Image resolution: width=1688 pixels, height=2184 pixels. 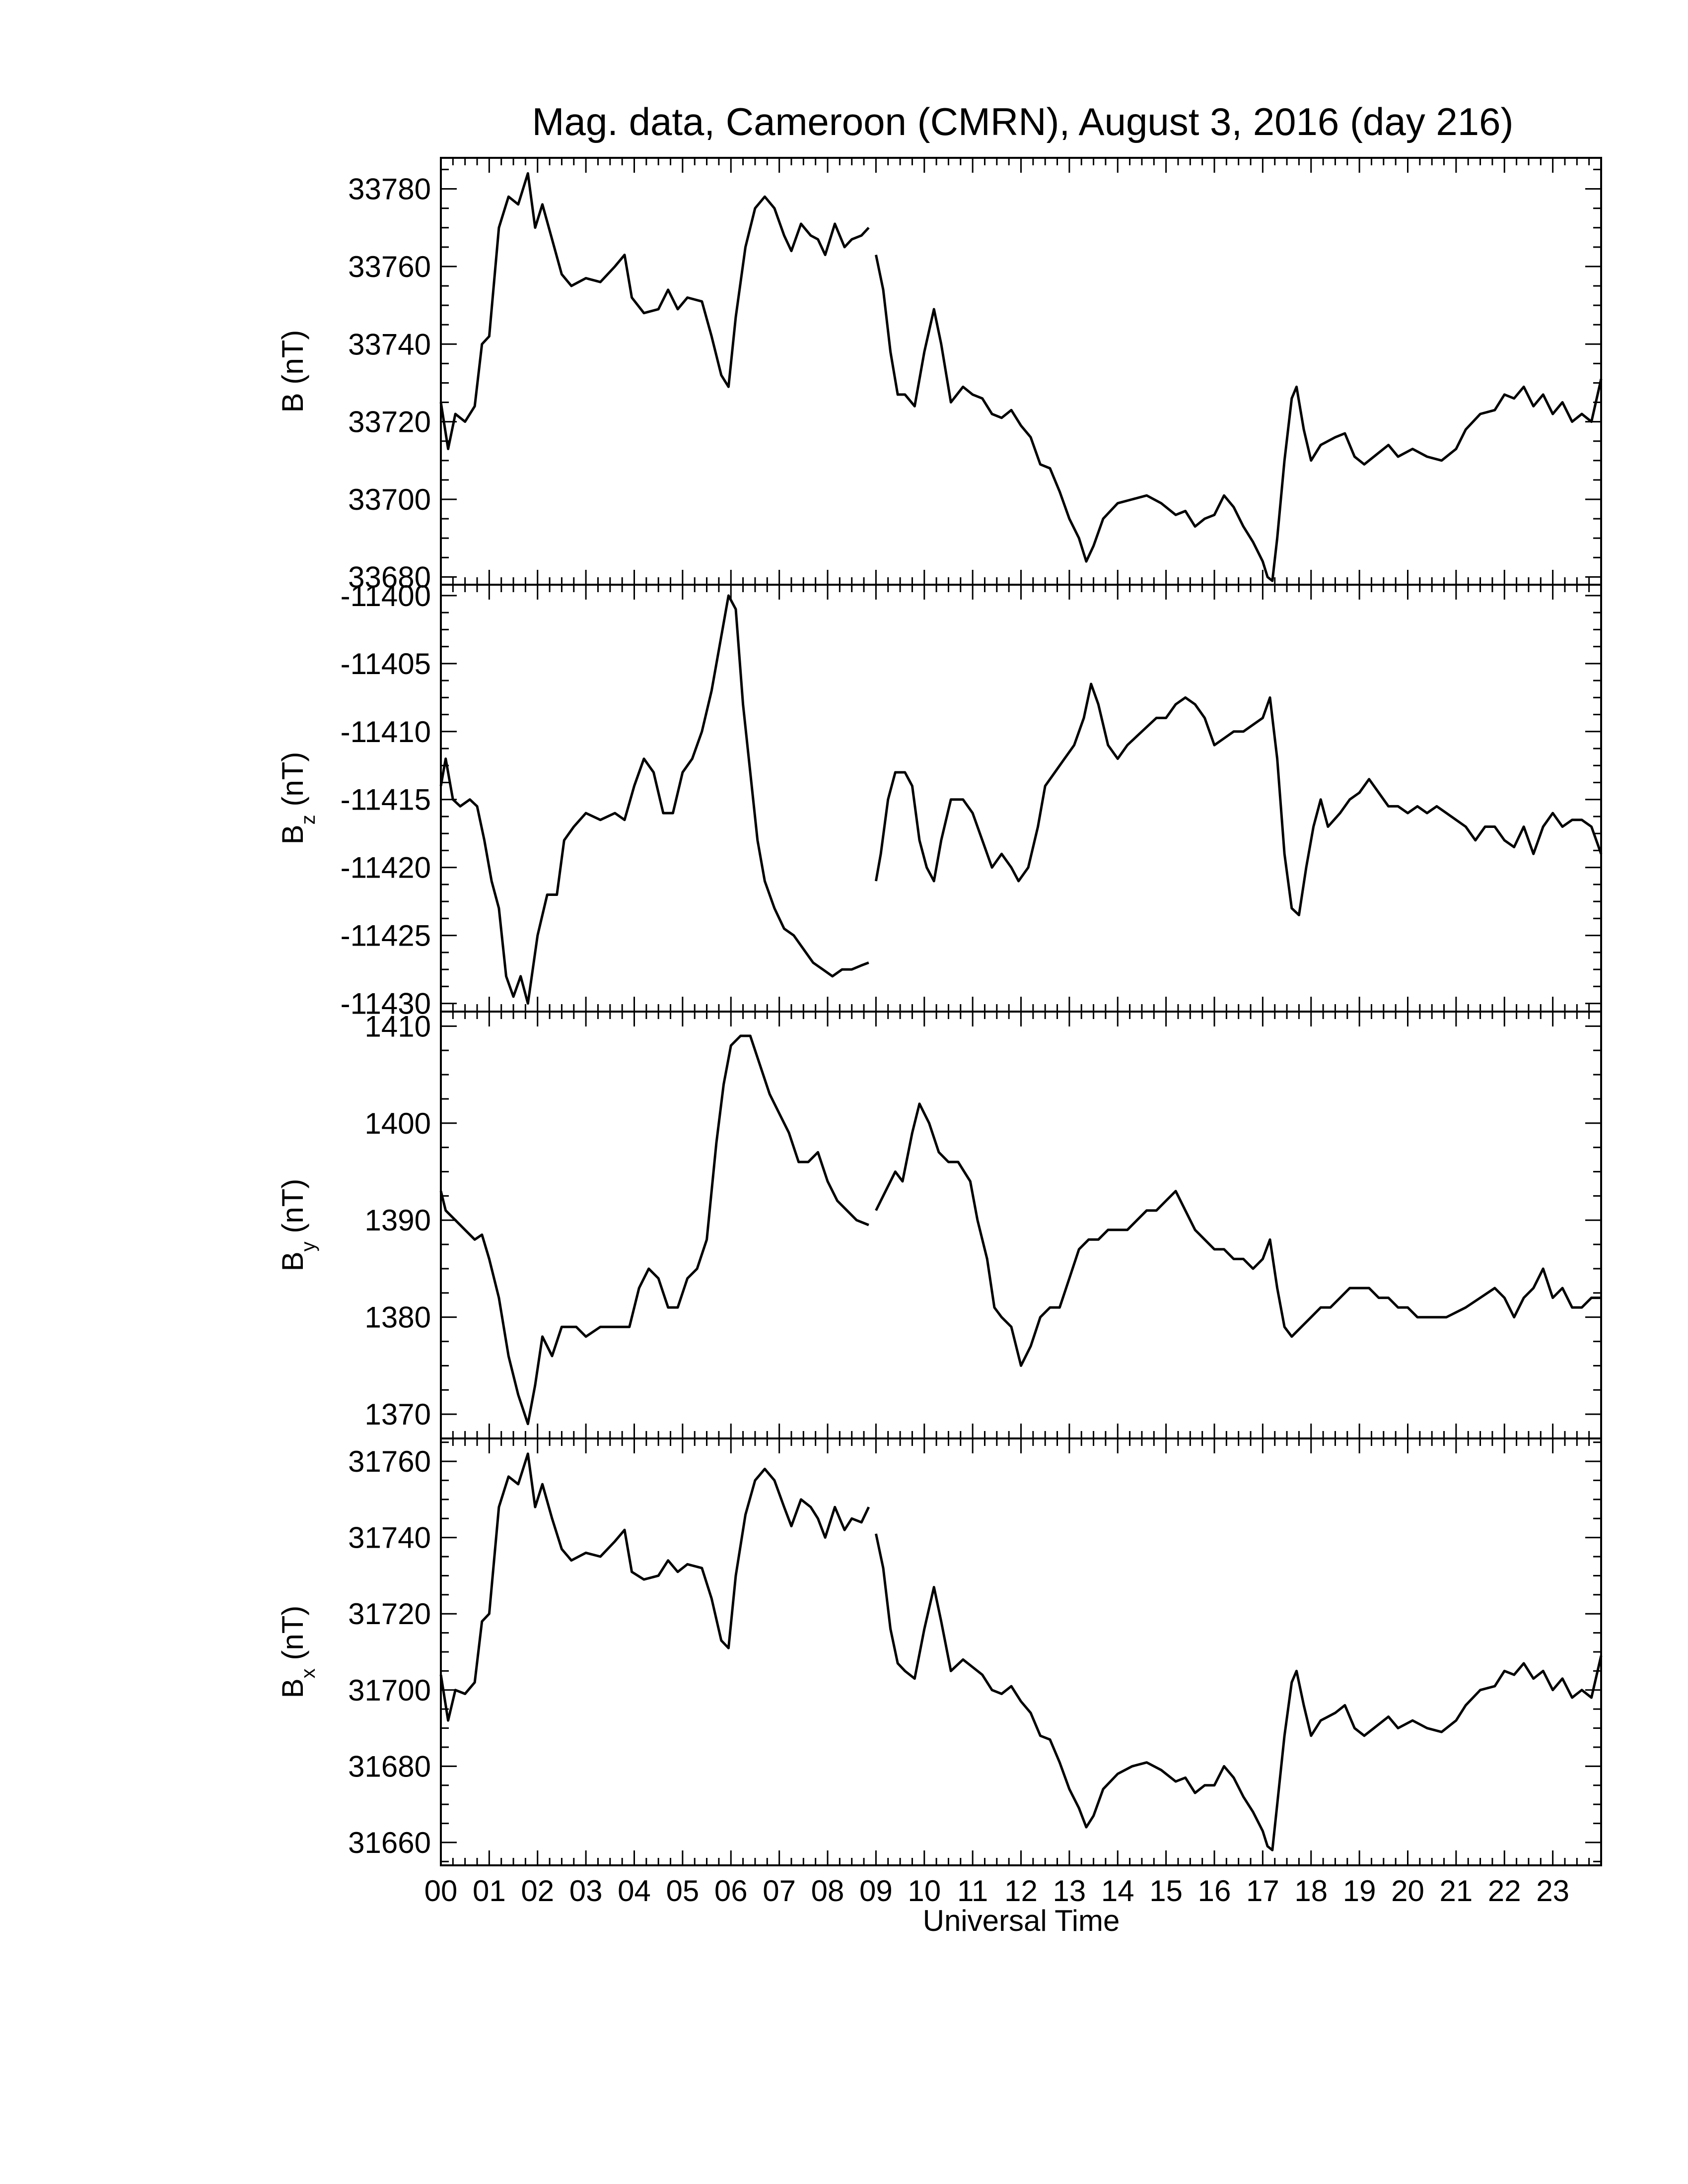 What do you see at coordinates (398, 1026) in the screenshot?
I see `y-tick-label: 1410` at bounding box center [398, 1026].